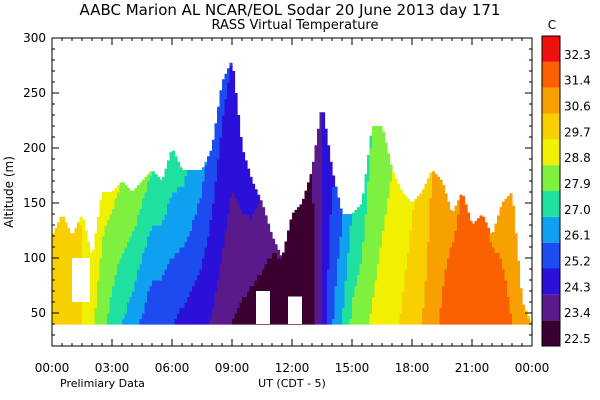  What do you see at coordinates (551, 281) in the screenshot?
I see `colorbar-swatch` at bounding box center [551, 281].